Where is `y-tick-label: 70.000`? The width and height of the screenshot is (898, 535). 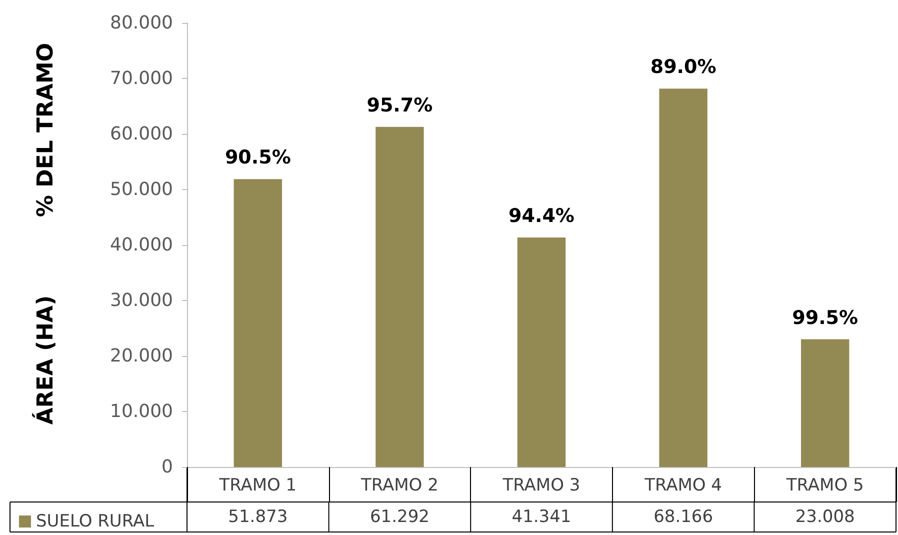 y-tick-label: 70.000 is located at coordinates (141, 78).